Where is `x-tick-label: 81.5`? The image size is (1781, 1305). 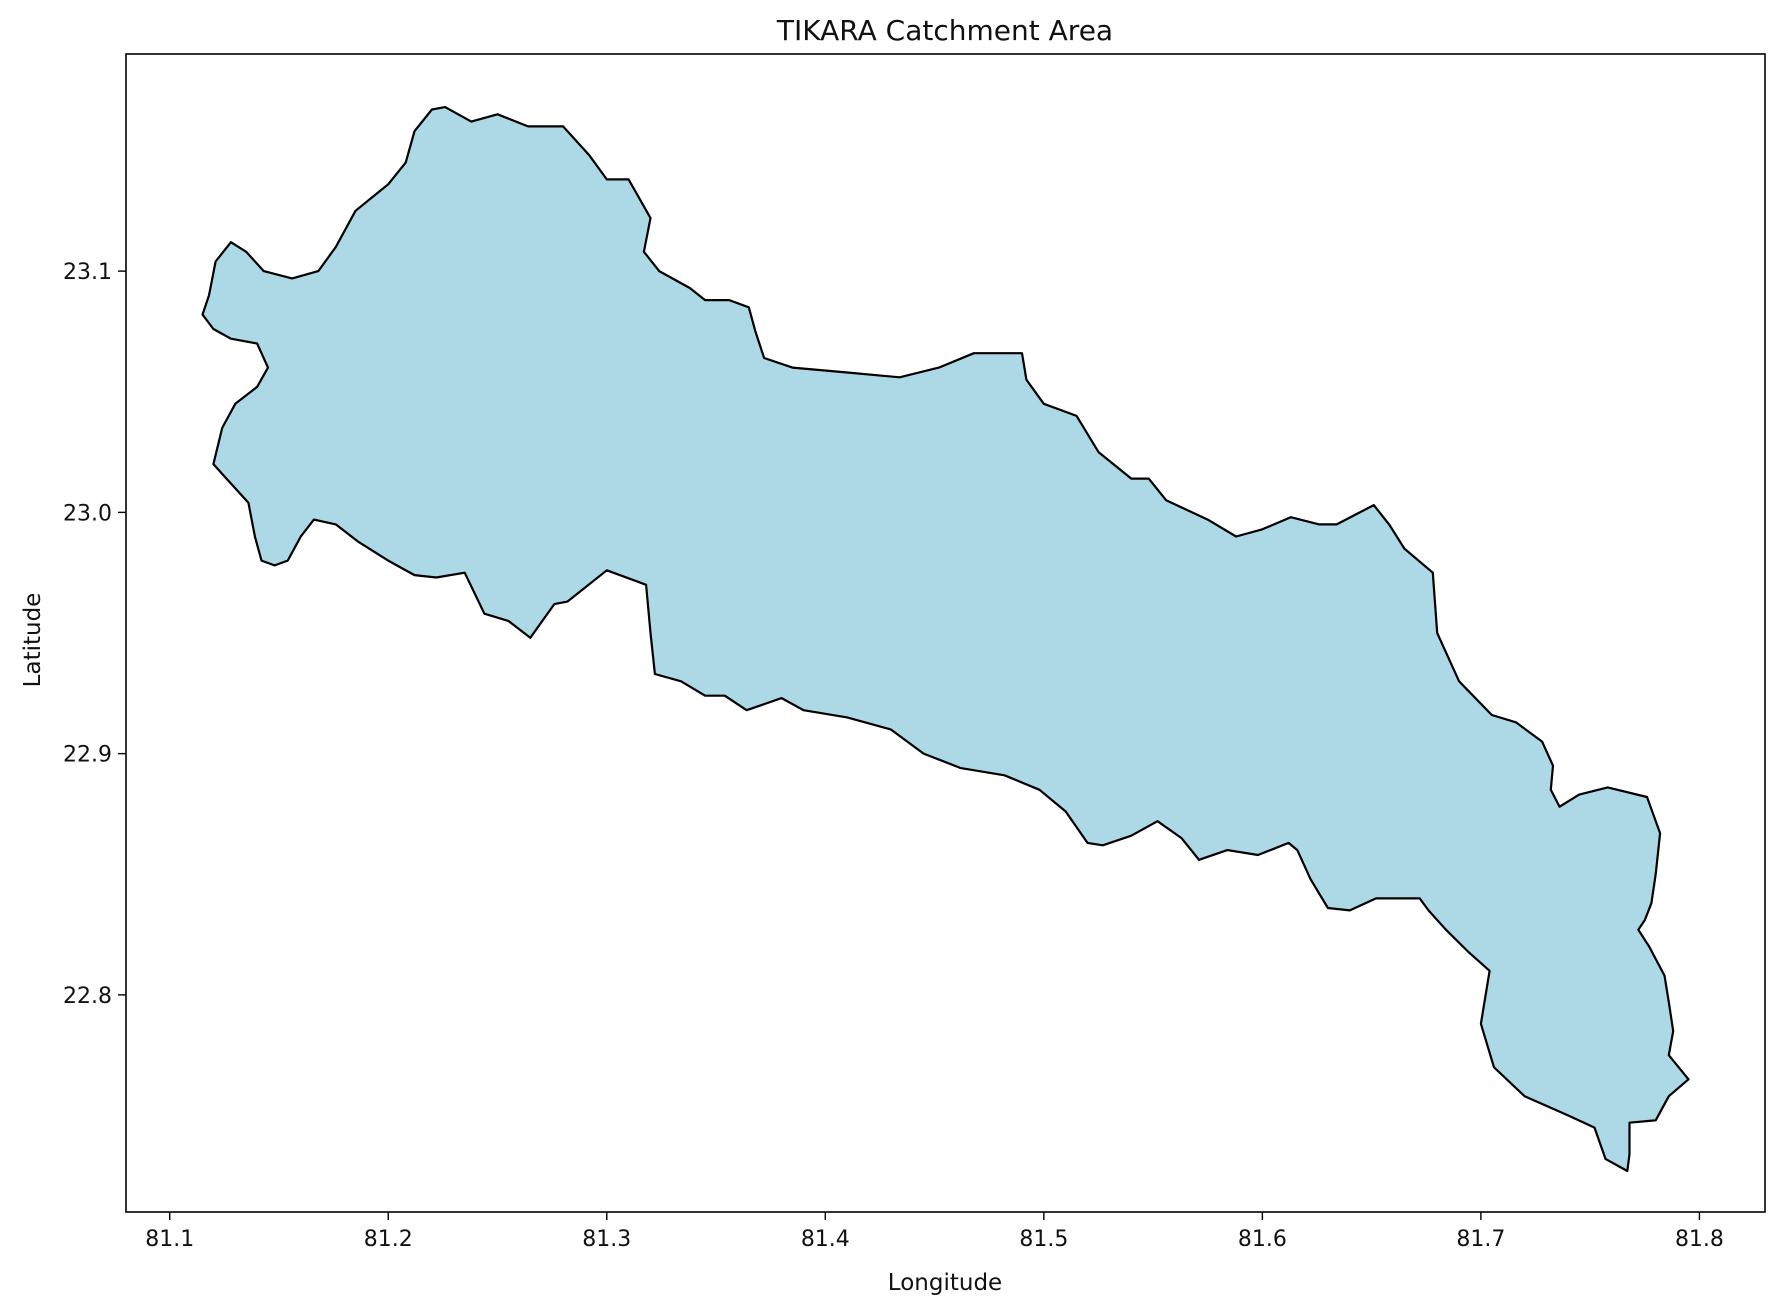
x-tick-label: 81.5 is located at coordinates (1043, 1239).